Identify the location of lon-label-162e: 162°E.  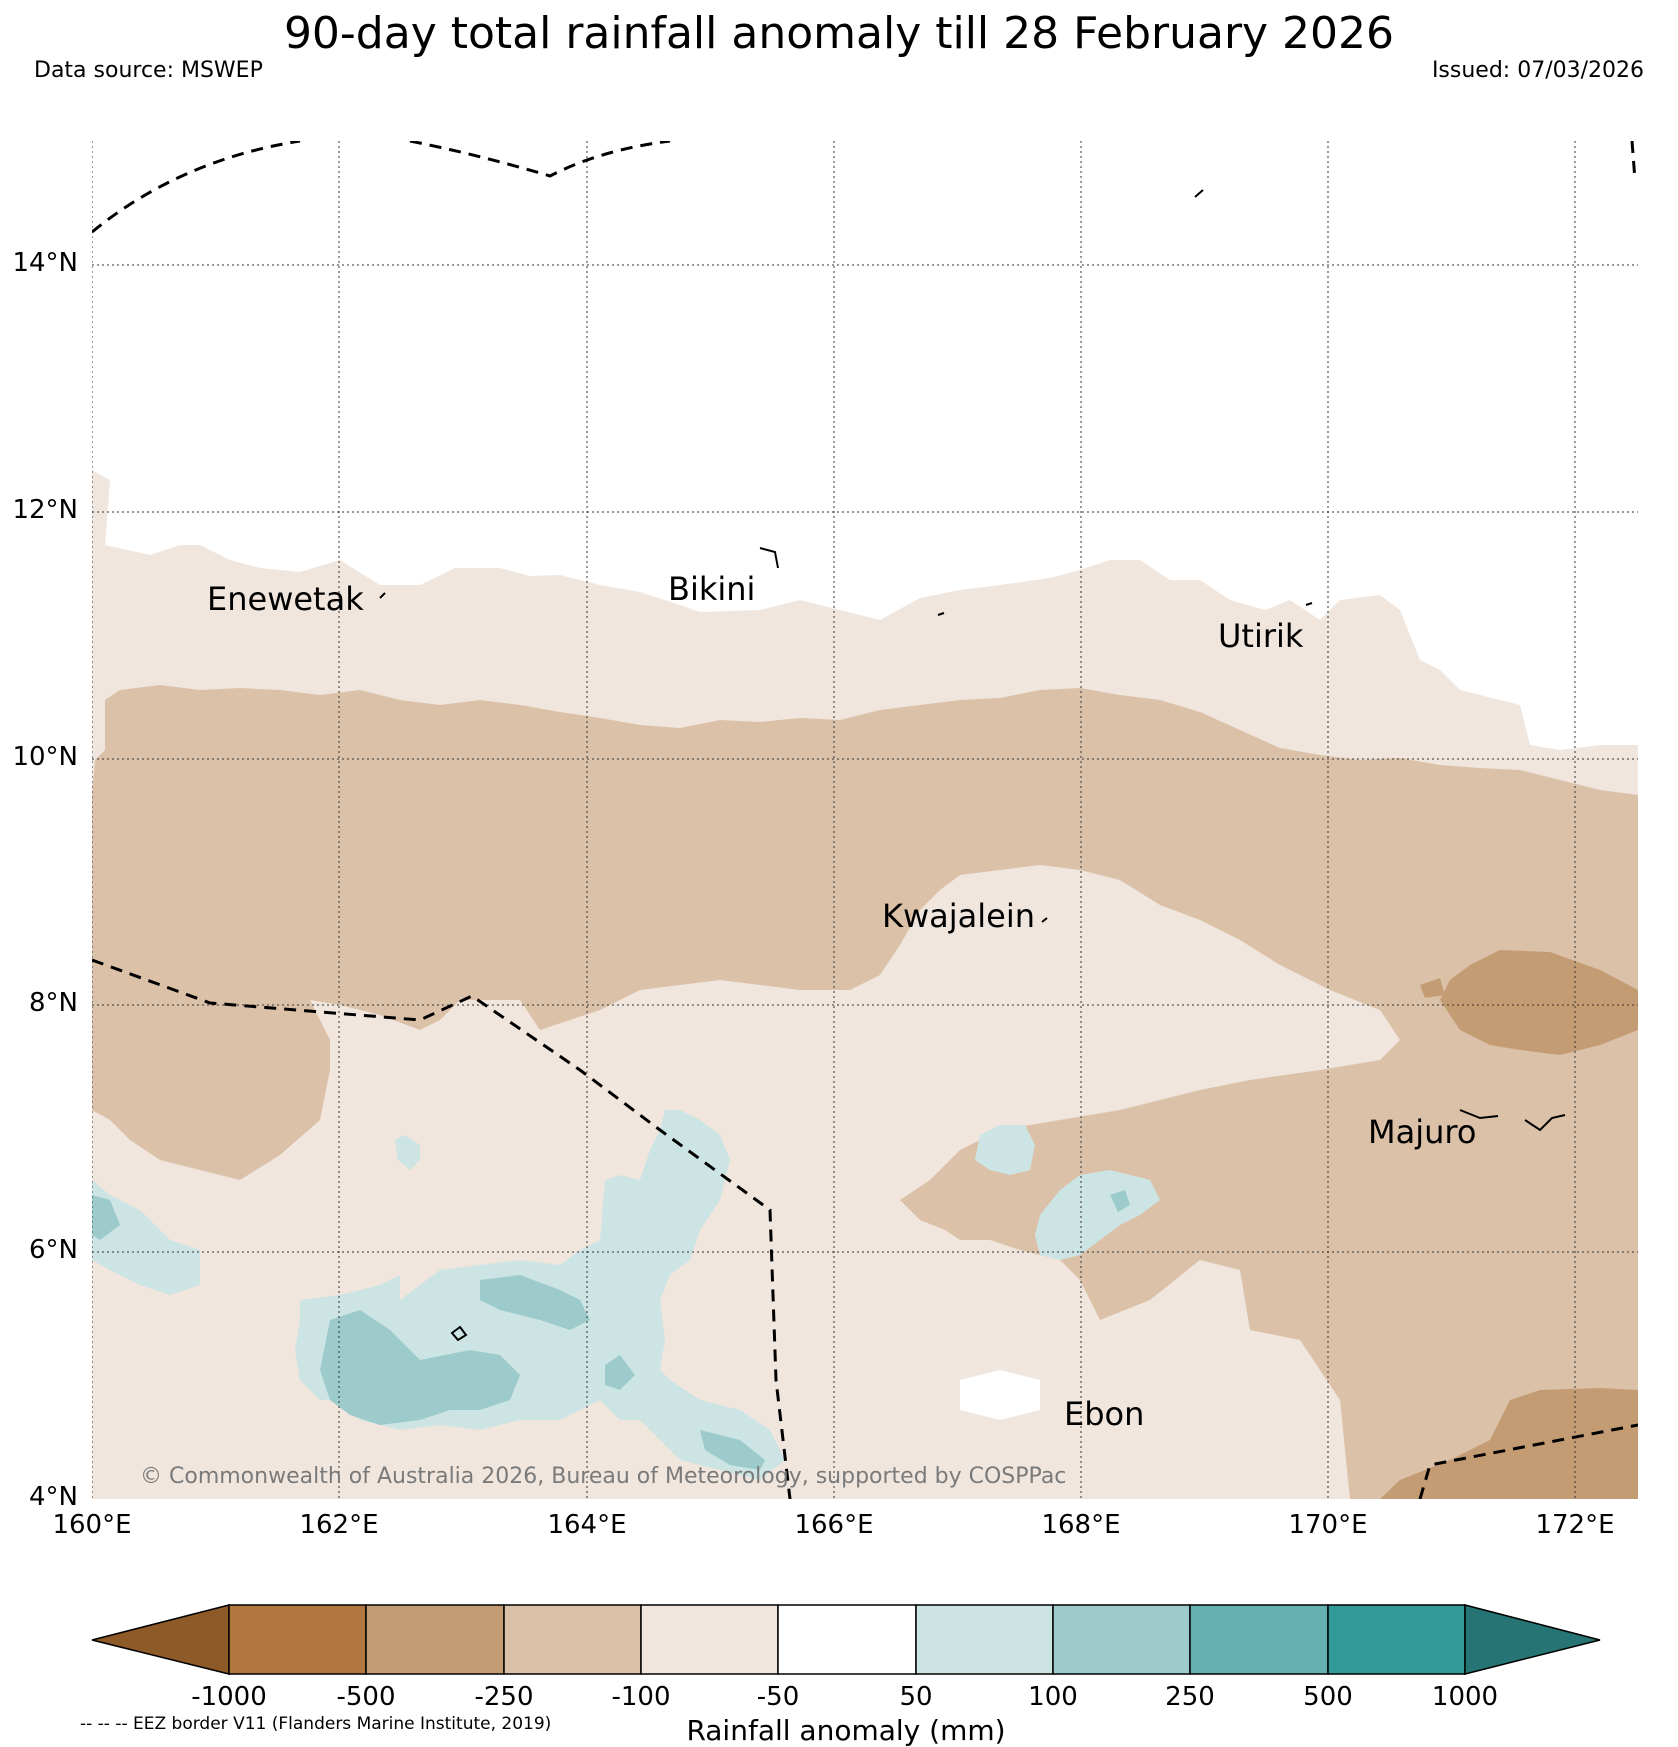
(339, 1525).